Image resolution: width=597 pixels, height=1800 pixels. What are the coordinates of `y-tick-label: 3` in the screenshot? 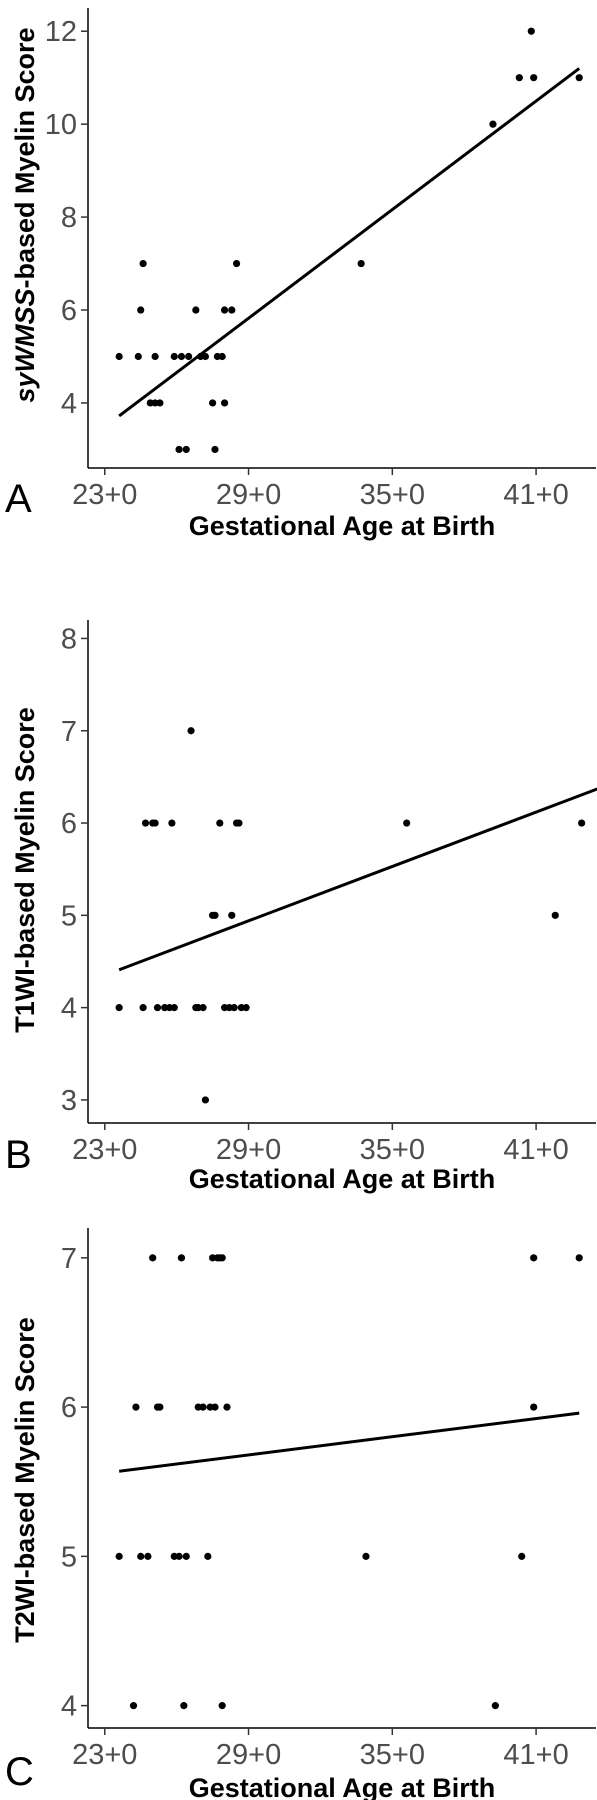 It's located at (69, 1101).